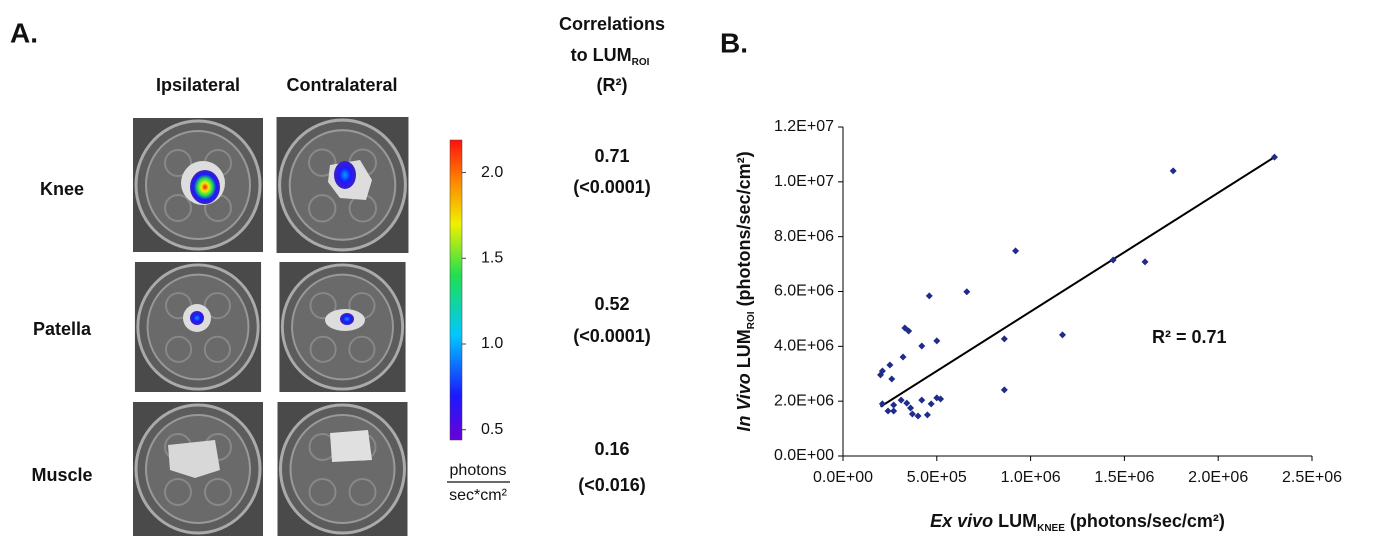 This screenshot has width=1373, height=539. Describe the element at coordinates (612, 24) in the screenshot. I see `correlations-header: Correlations` at that location.